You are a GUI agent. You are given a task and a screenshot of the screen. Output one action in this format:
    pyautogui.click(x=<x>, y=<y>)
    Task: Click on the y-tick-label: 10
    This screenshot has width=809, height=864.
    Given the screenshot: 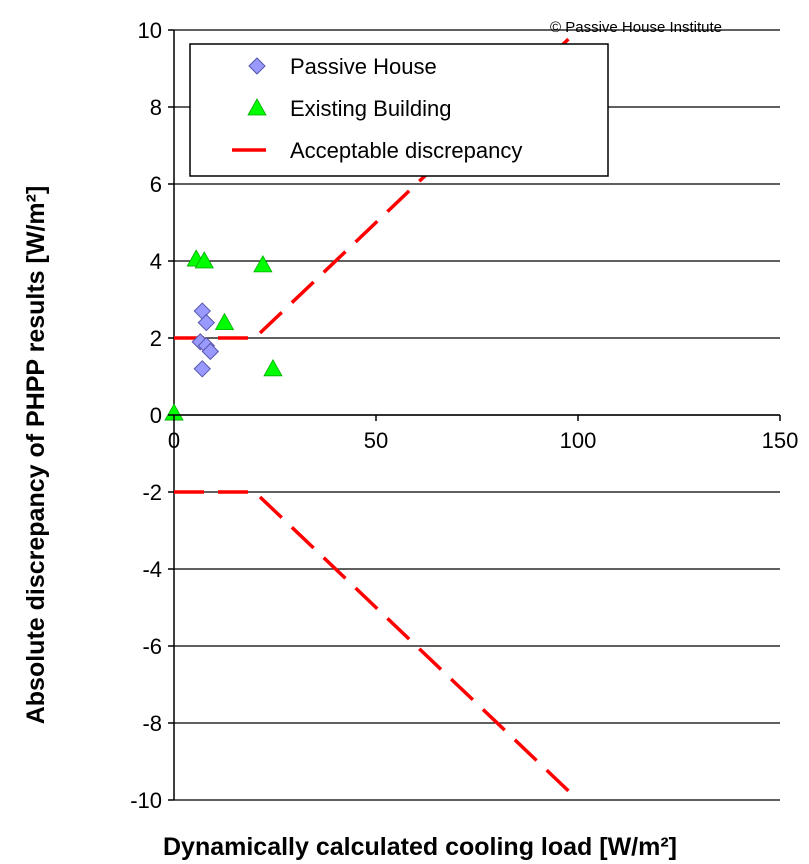 What is the action you would take?
    pyautogui.click(x=150, y=30)
    